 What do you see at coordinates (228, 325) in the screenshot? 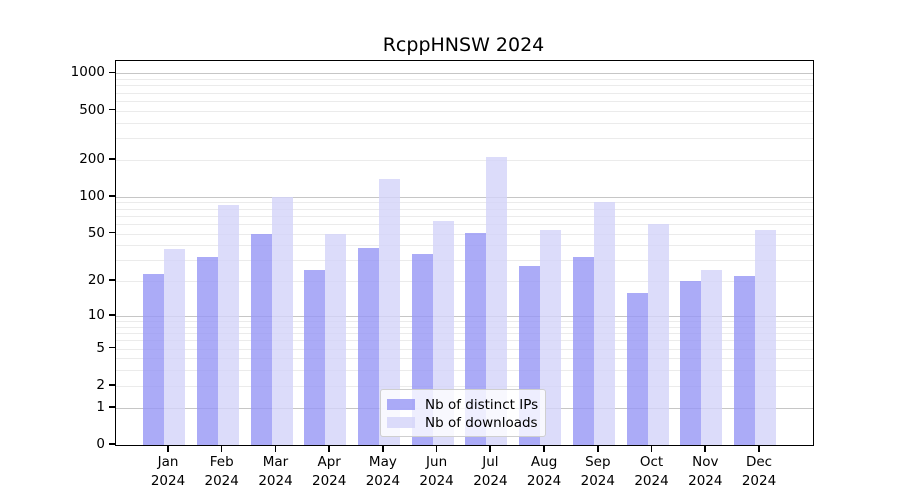
I see `bar-downloads-feb` at bounding box center [228, 325].